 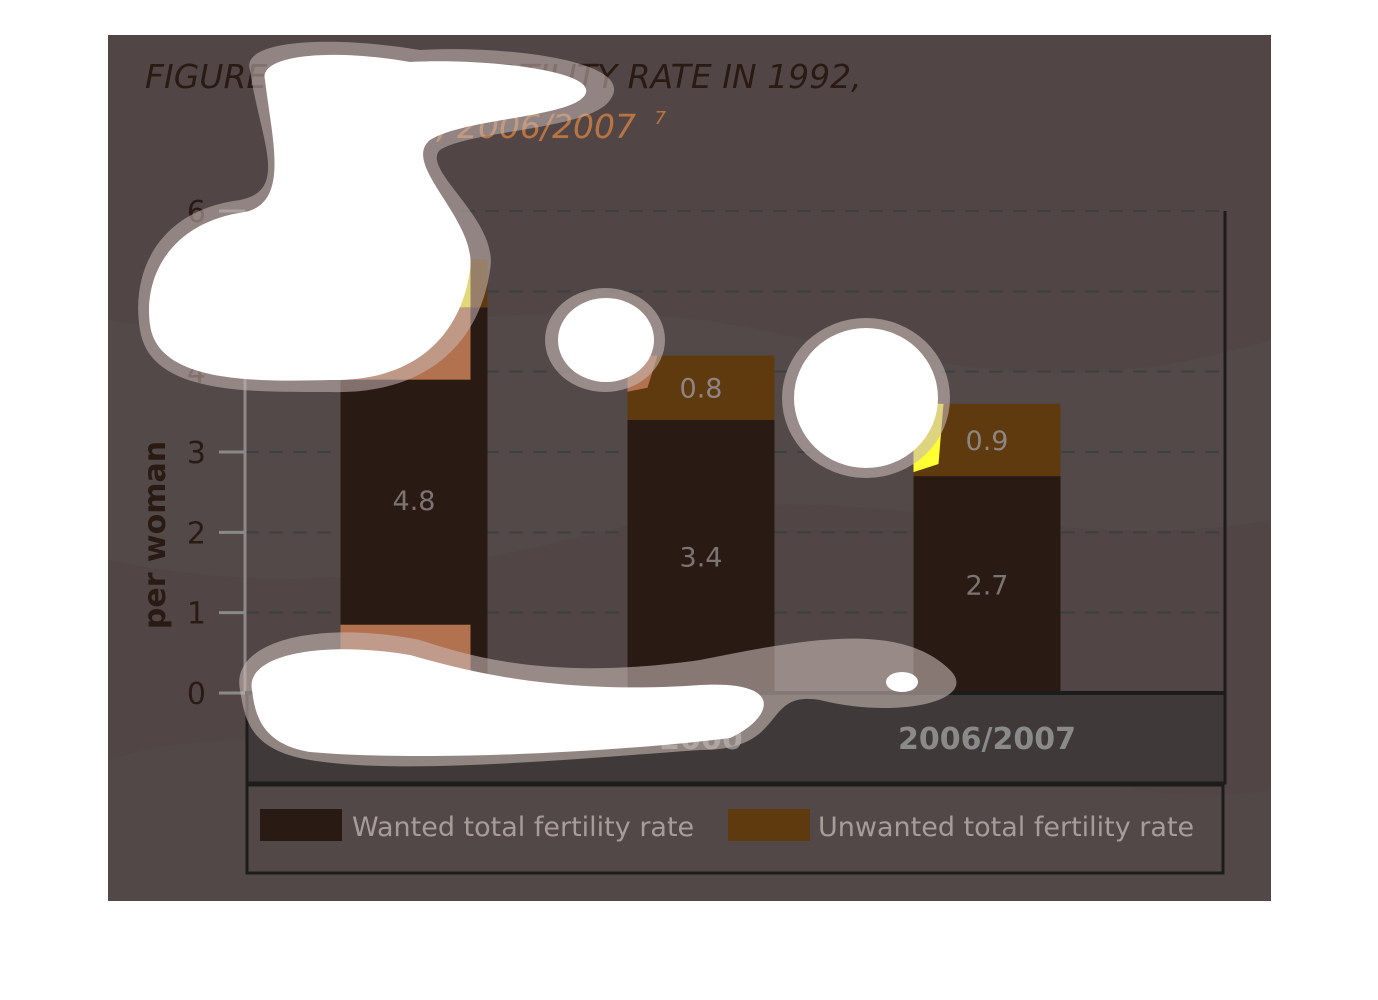 I want to click on chart-title-footnote: 7, so click(x=661, y=118).